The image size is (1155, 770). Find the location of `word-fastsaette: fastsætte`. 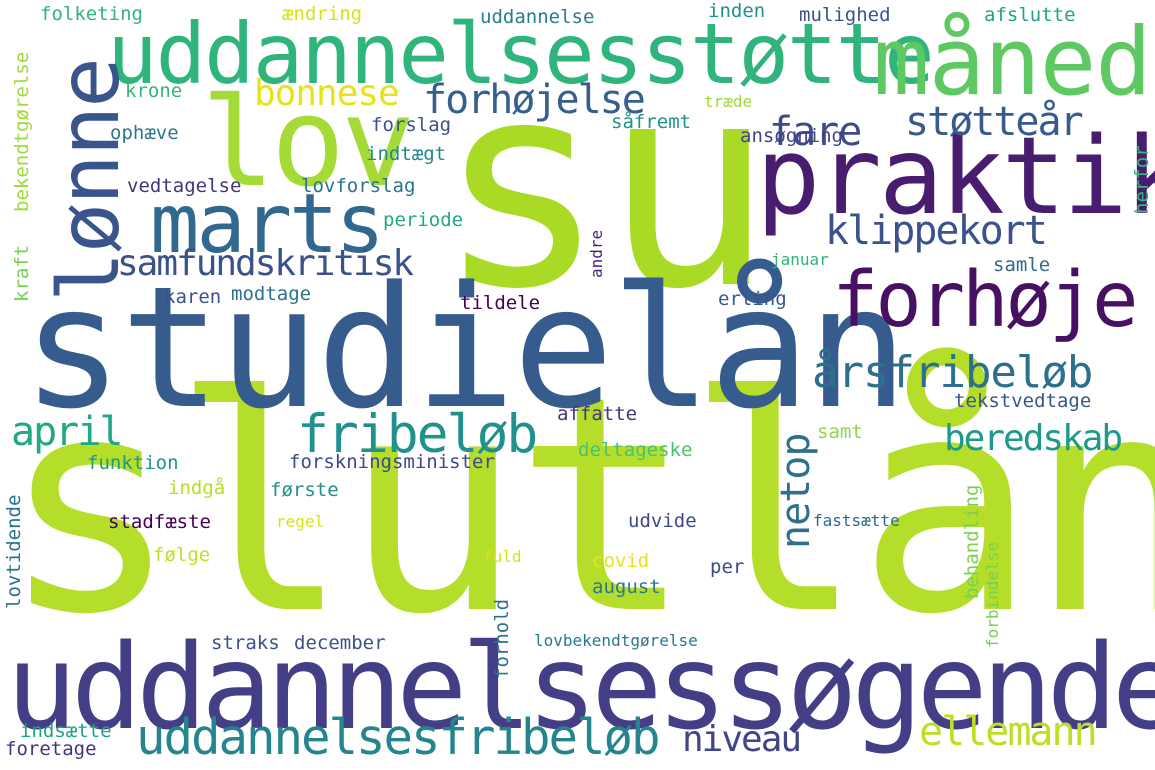

word-fastsaette: fastsætte is located at coordinates (856, 520).